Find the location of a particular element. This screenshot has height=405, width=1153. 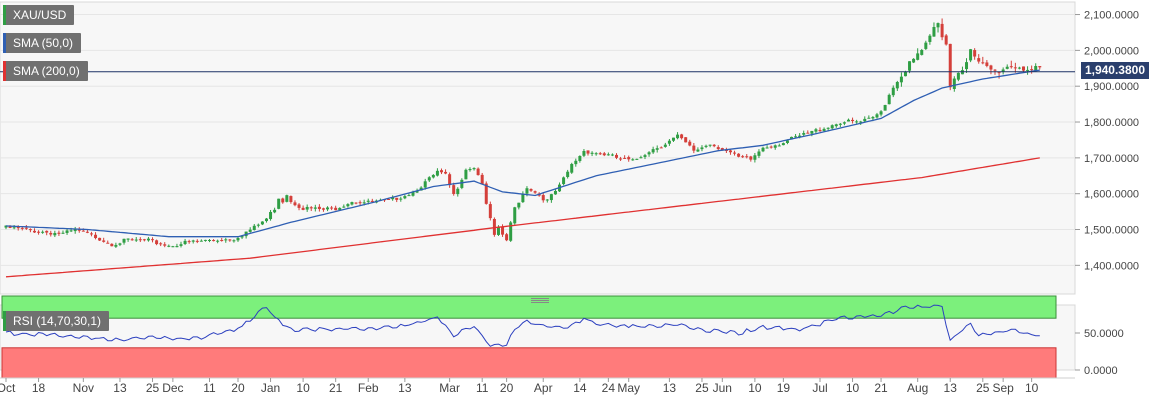

legend-symbol: XAU/USD is located at coordinates (39, 15).